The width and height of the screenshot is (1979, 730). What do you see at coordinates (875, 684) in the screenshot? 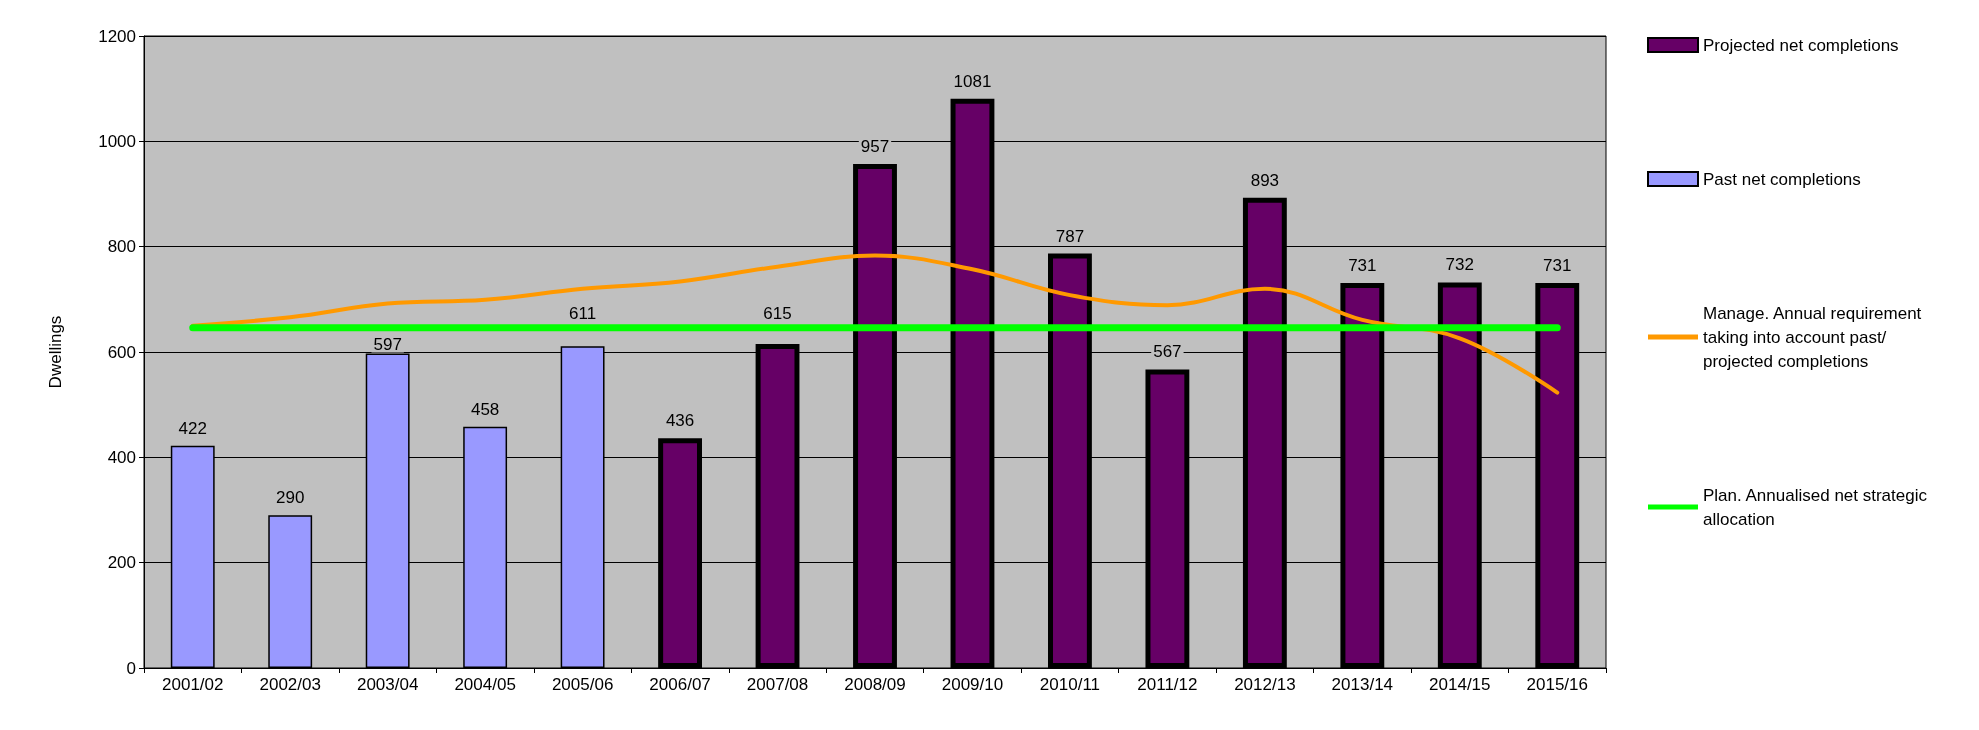
I see `x-tick-label: 2008/09` at bounding box center [875, 684].